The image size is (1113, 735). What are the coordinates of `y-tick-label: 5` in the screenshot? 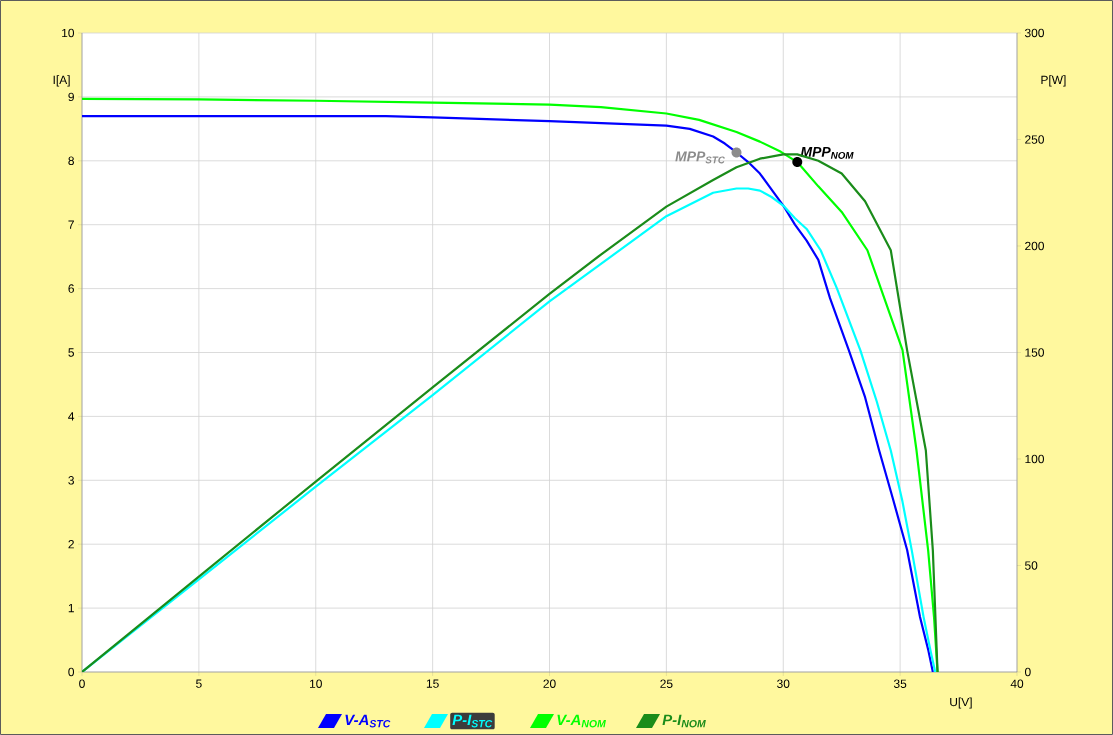 It's located at (71, 352).